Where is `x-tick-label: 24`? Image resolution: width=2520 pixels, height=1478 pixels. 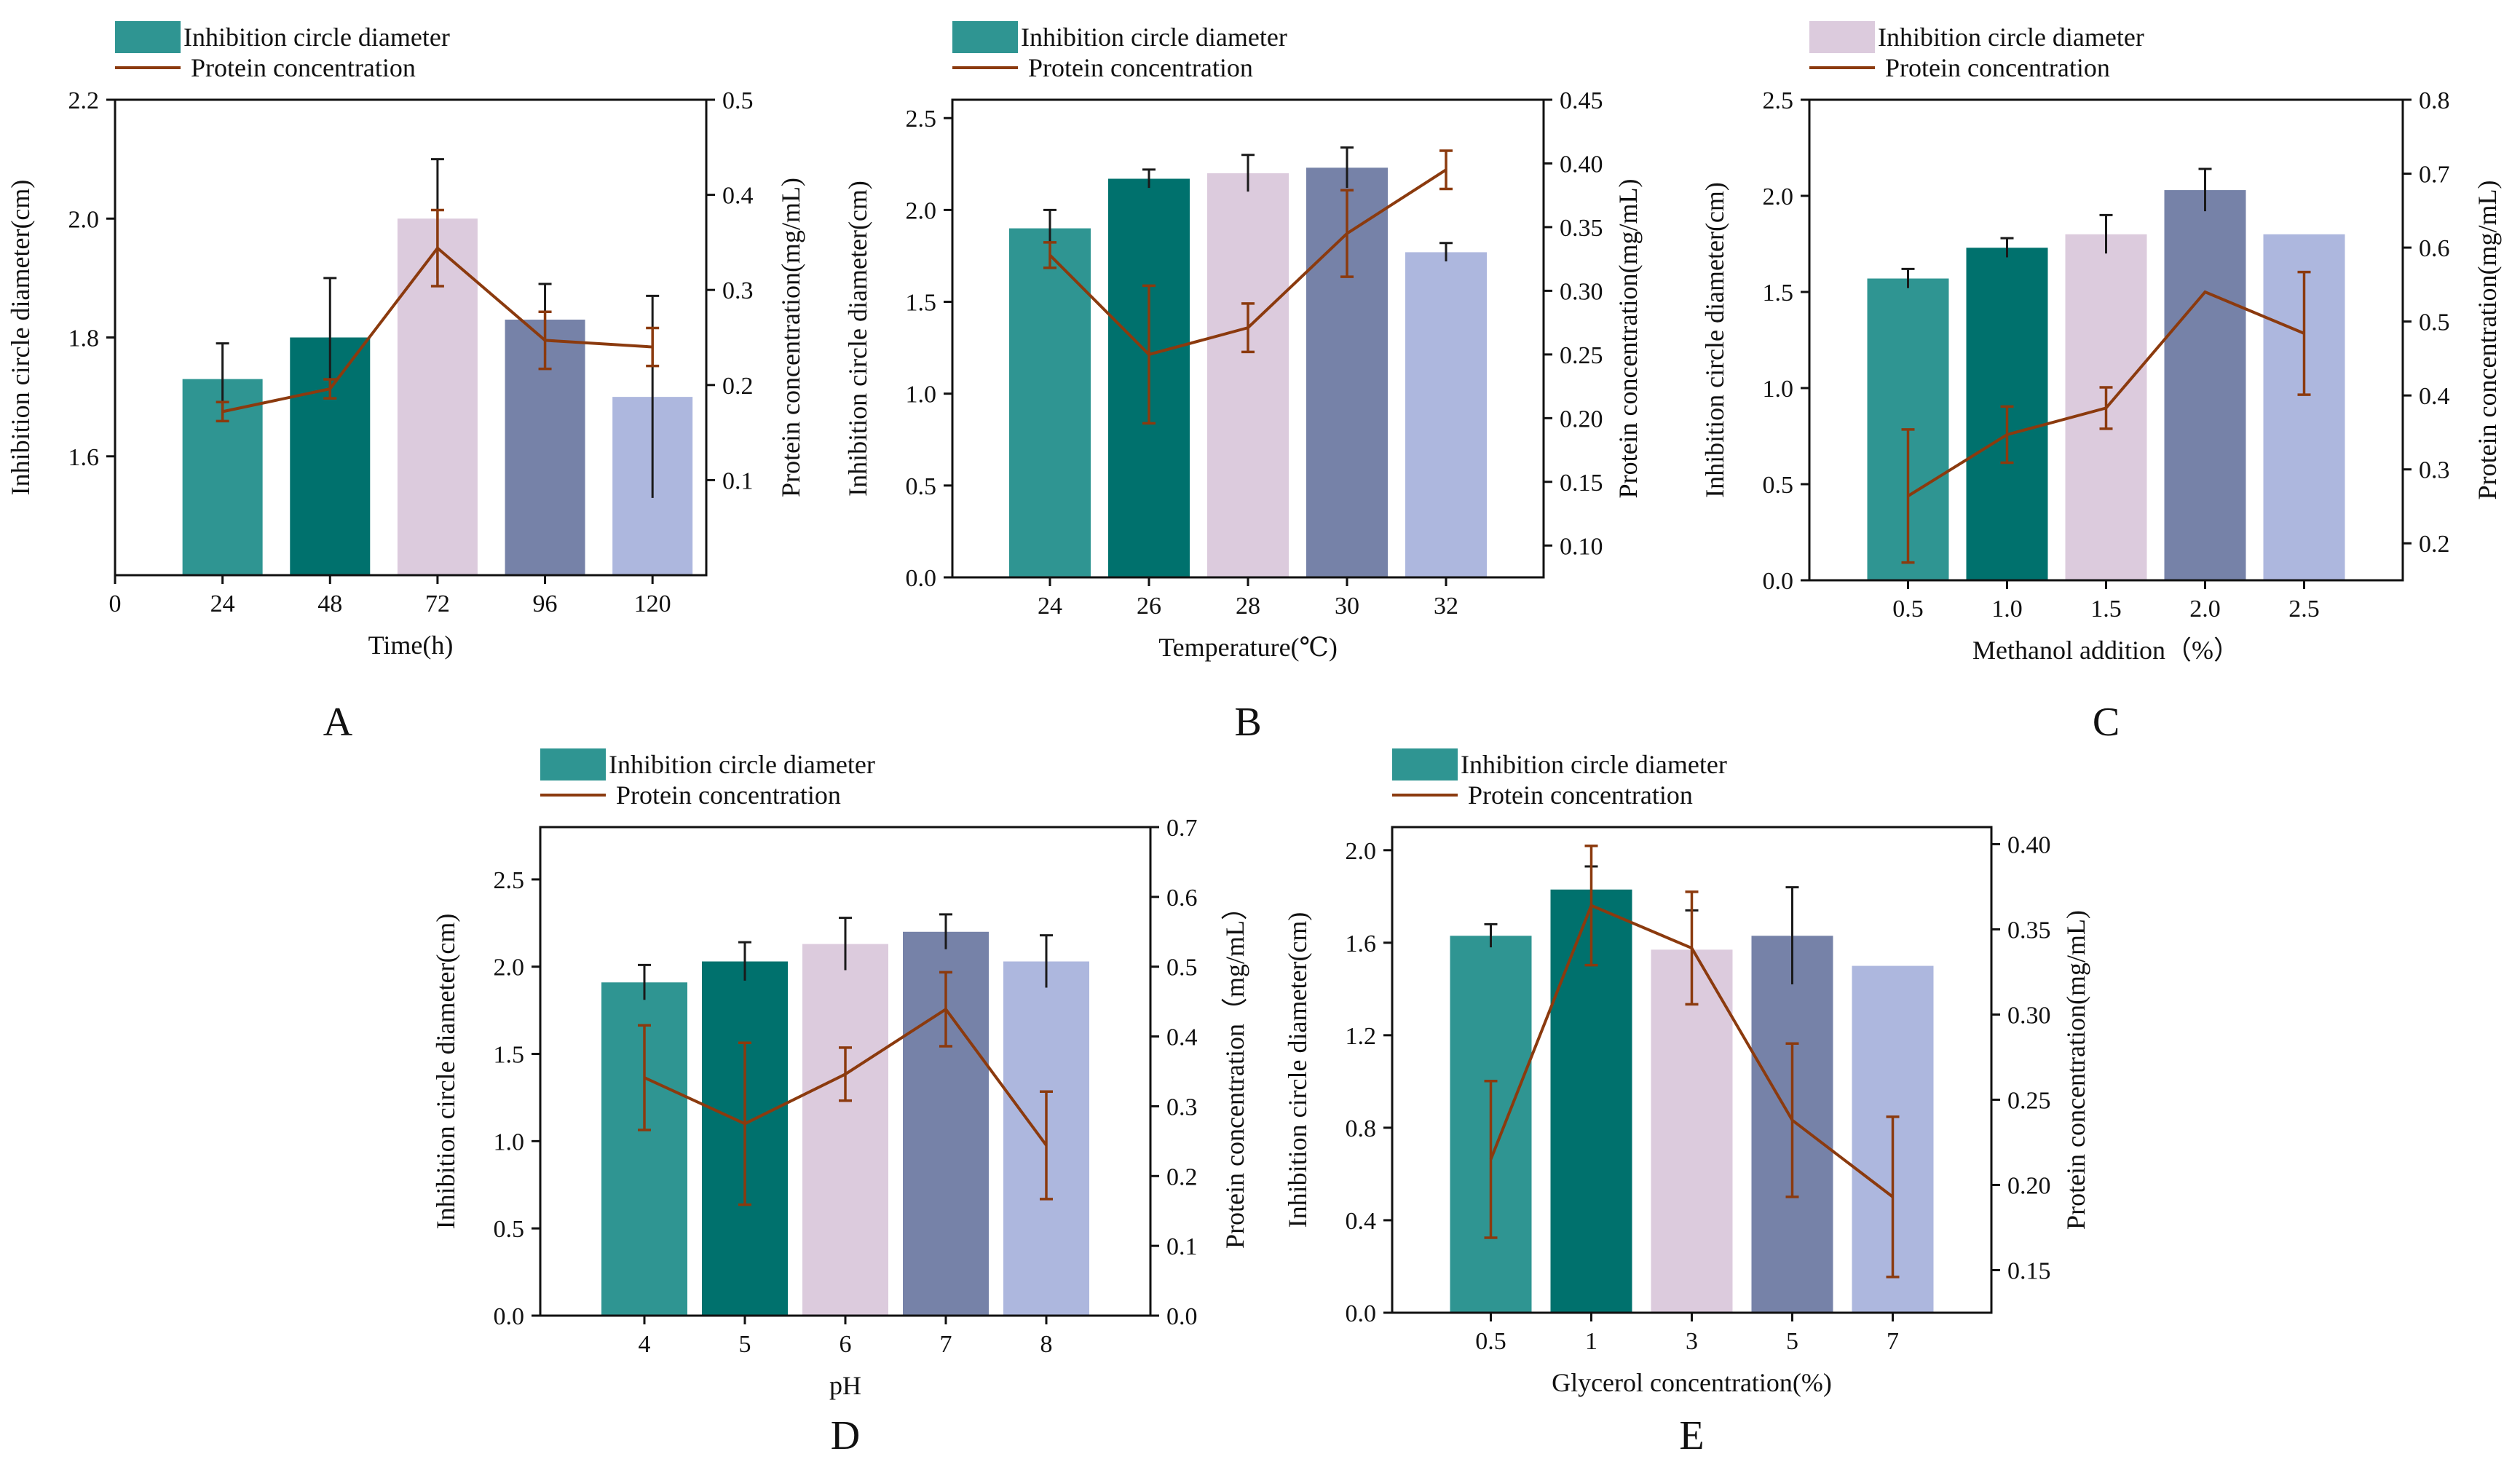
x-tick-label: 24 is located at coordinates (222, 603).